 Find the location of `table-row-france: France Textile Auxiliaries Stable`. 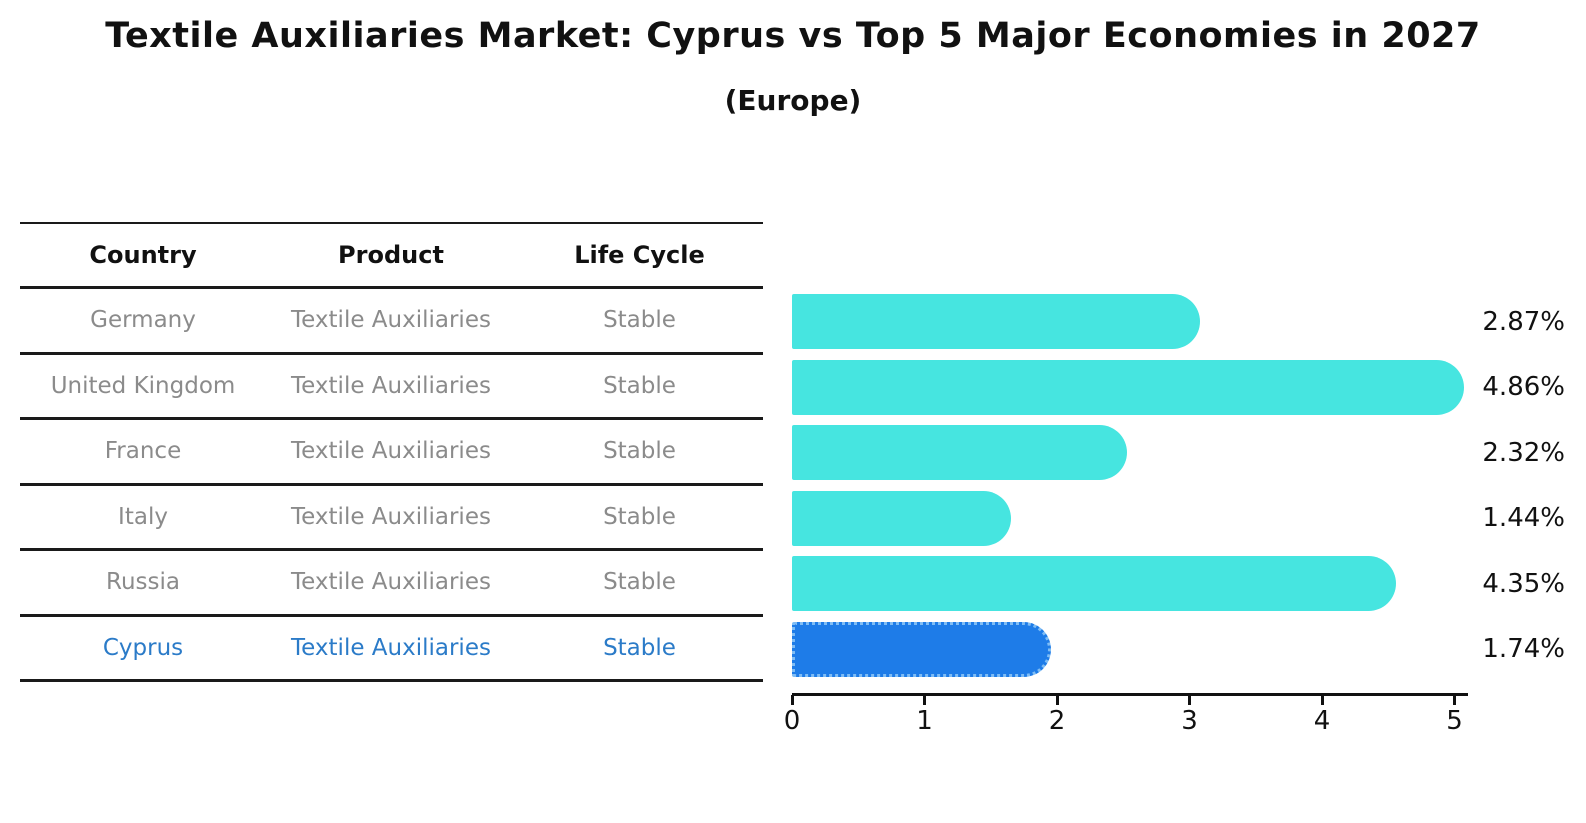

table-row-france: France Textile Auxiliaries Stable is located at coordinates (391, 453).